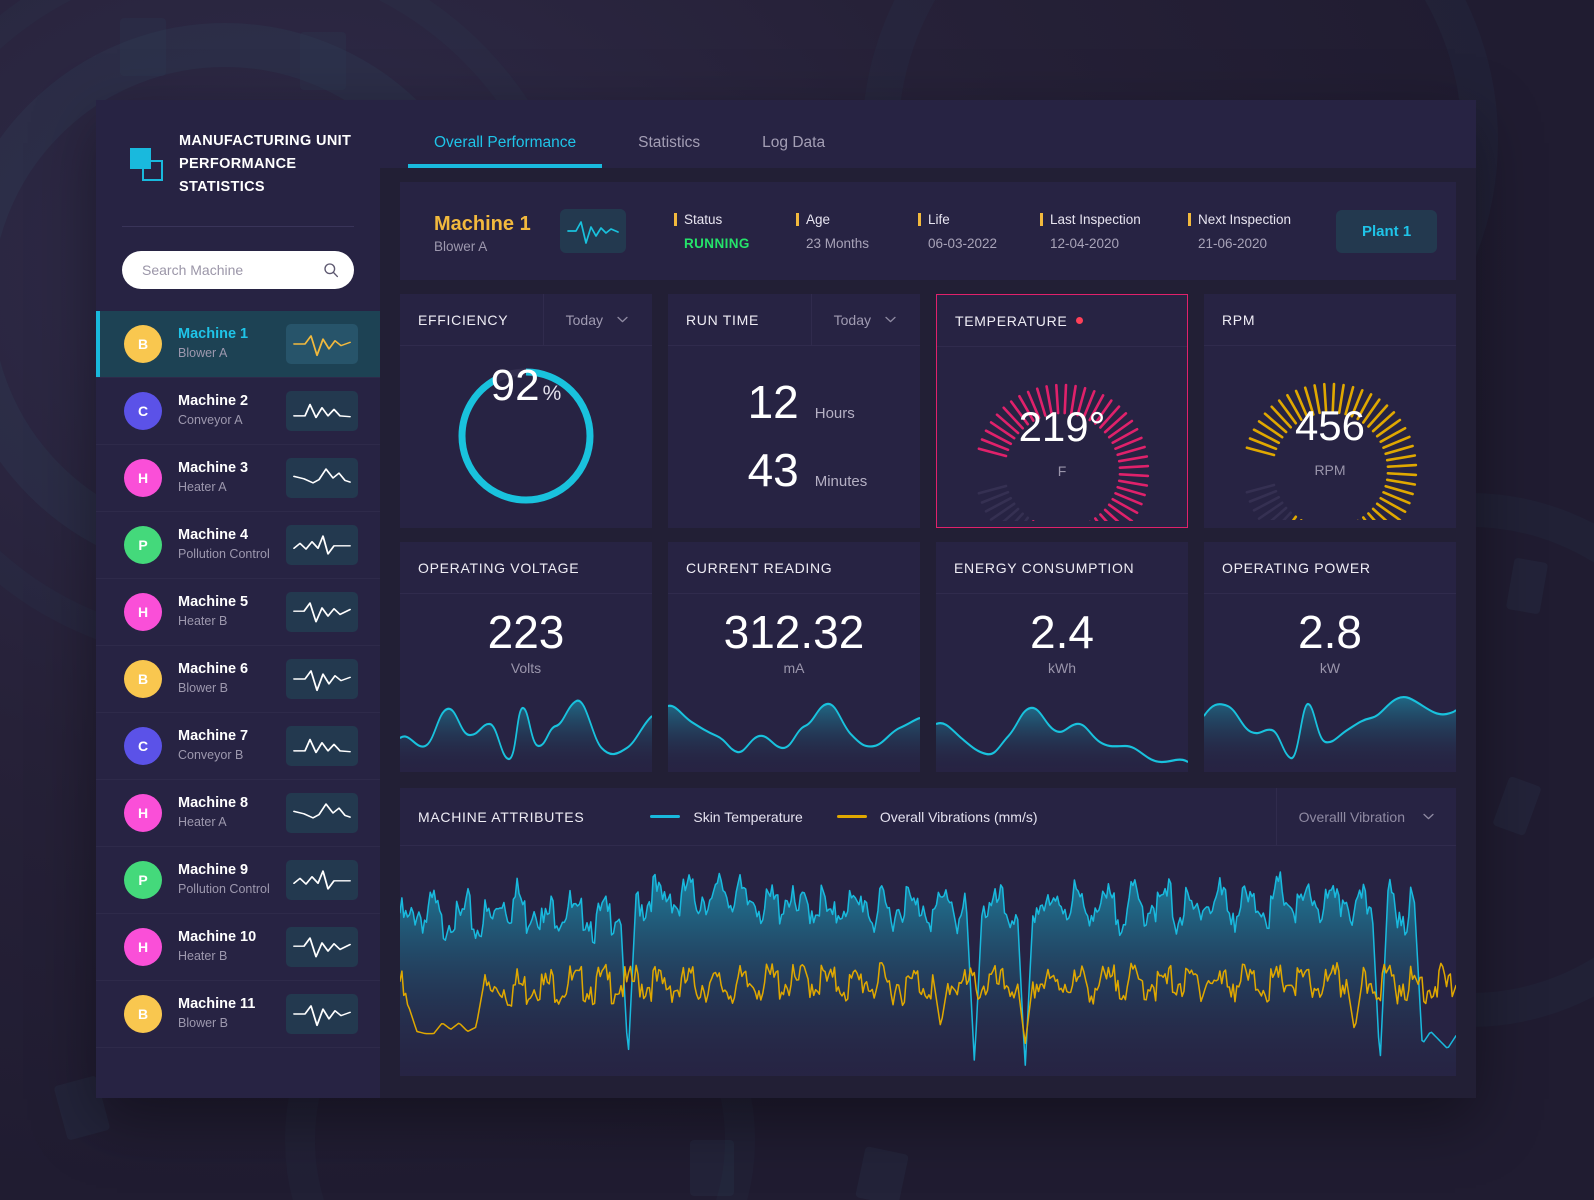 This screenshot has height=1200, width=1594. What do you see at coordinates (210, 420) in the screenshot?
I see `machine-type: Conveyor A` at bounding box center [210, 420].